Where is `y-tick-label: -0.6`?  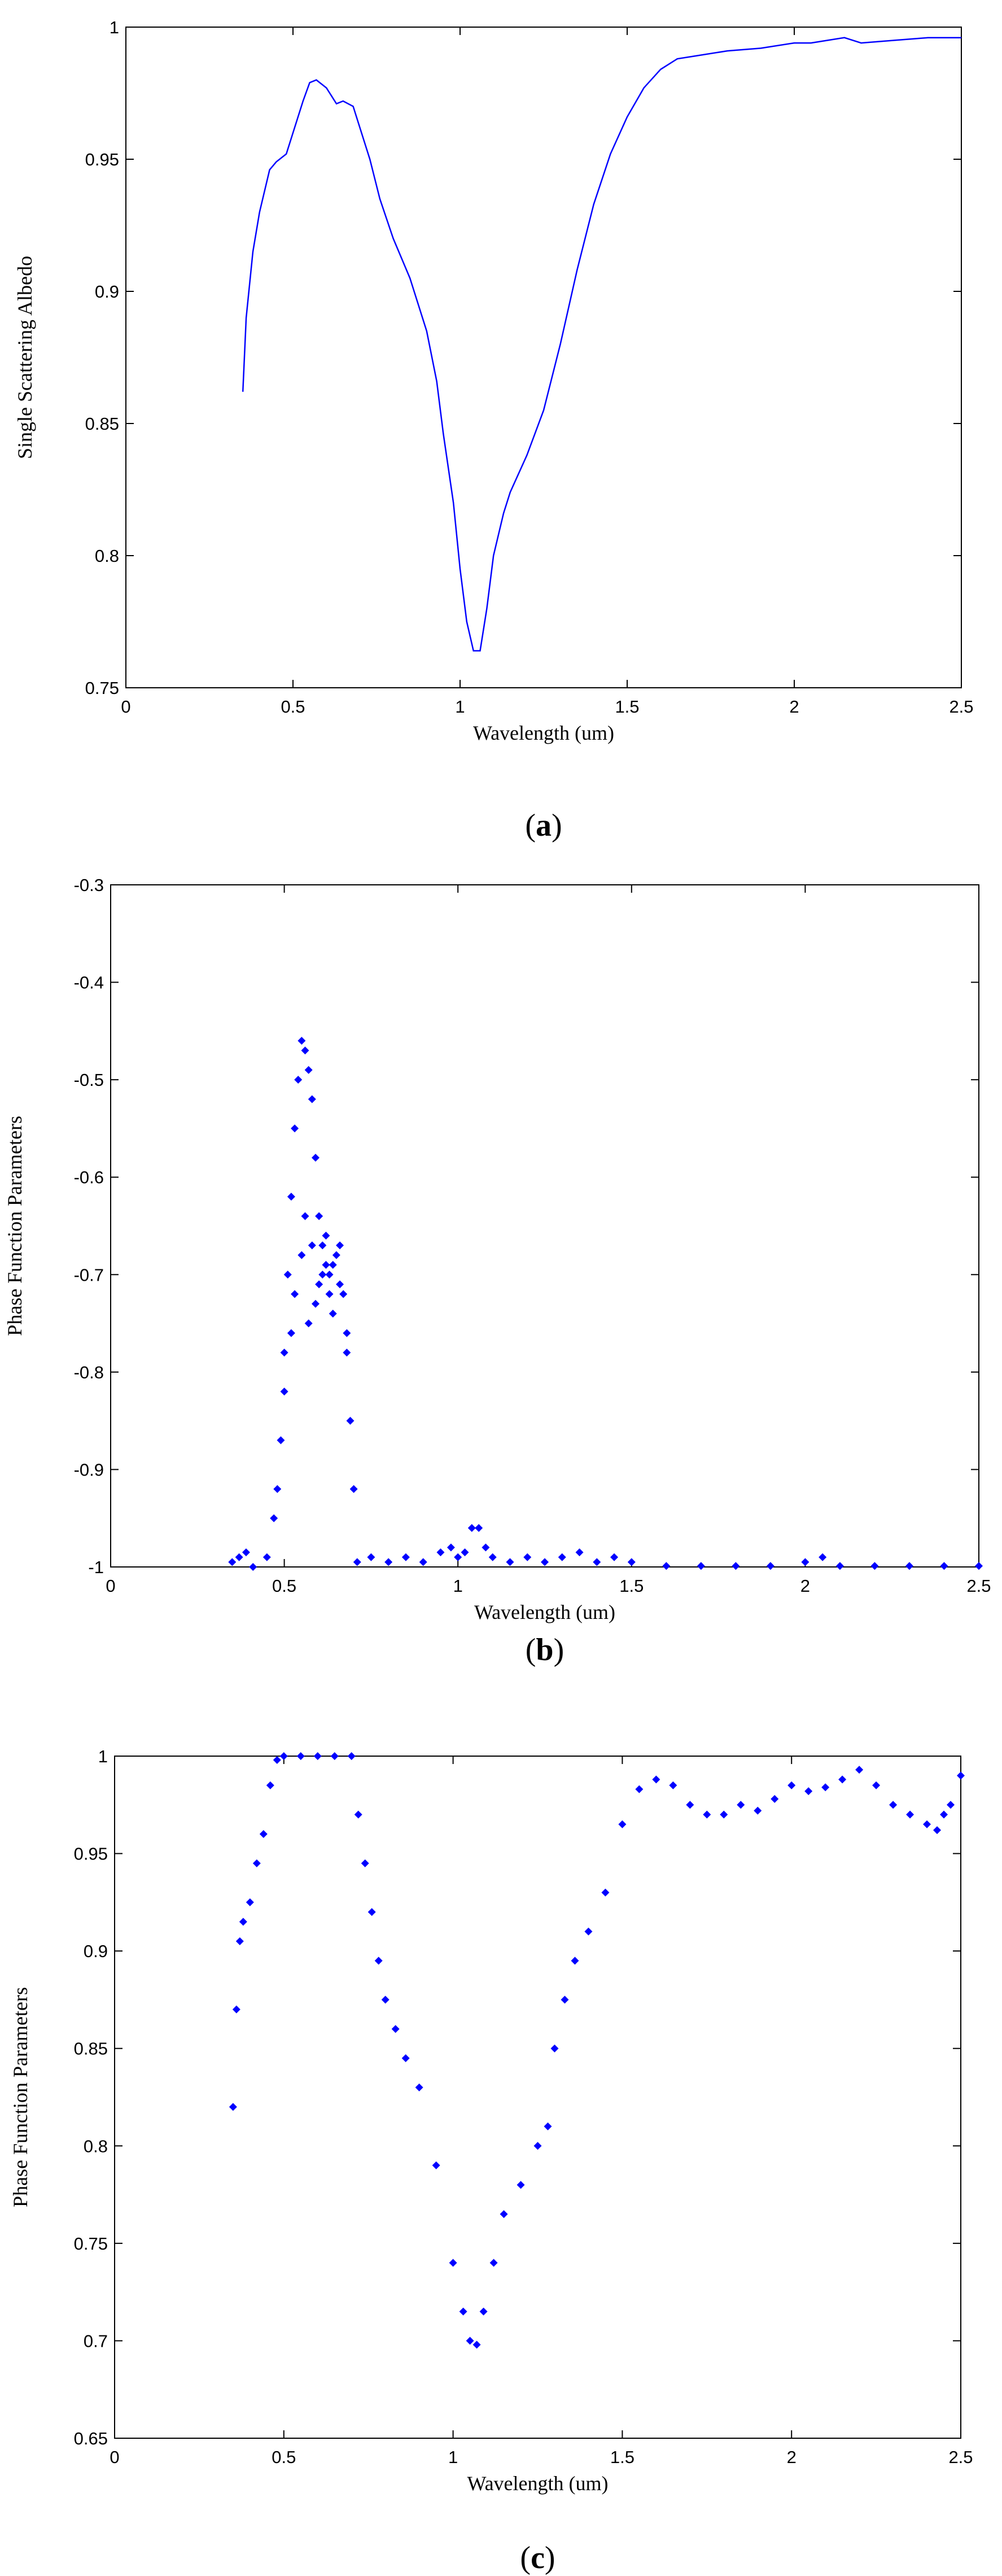
y-tick-label: -0.6 is located at coordinates (89, 1177).